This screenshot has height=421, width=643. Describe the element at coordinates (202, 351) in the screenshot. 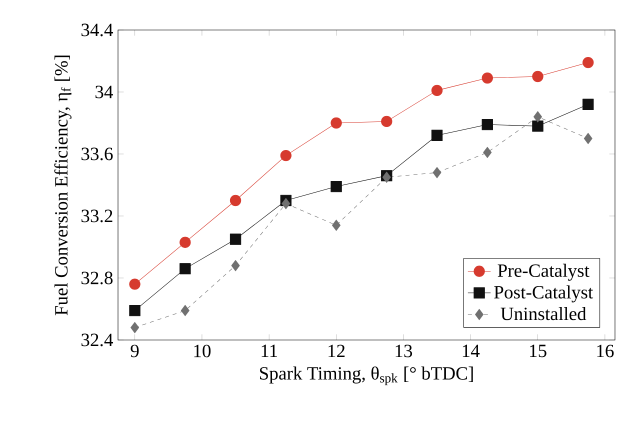

I see `x-tick-label: 10` at that location.